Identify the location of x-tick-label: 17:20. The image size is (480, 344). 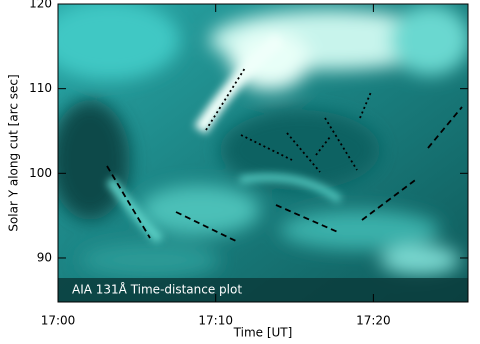
(373, 321).